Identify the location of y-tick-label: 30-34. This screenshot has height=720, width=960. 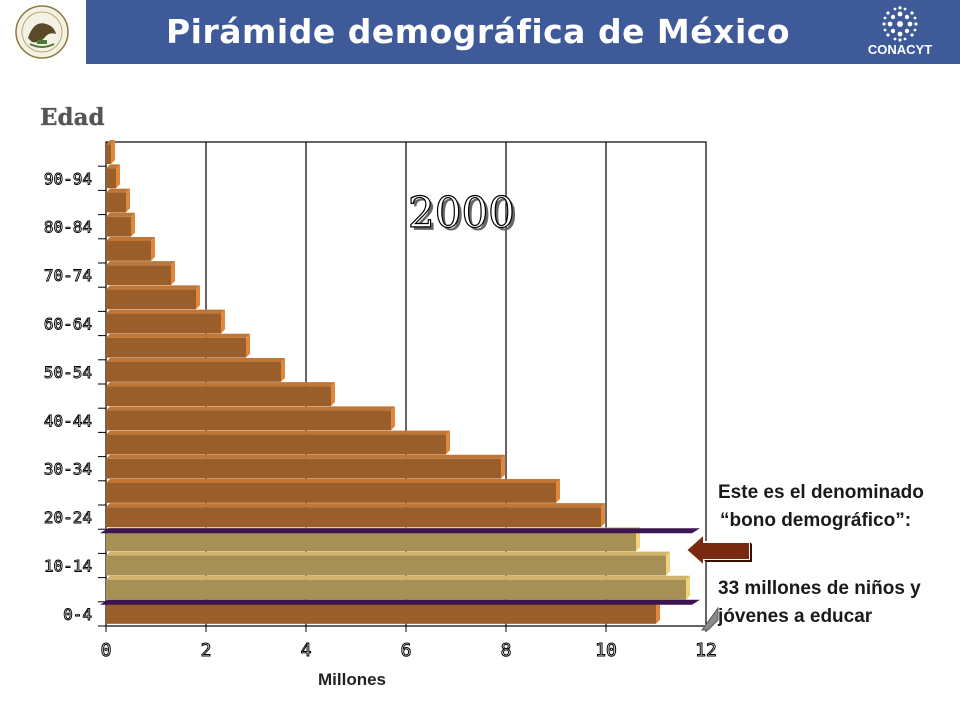
(68, 469).